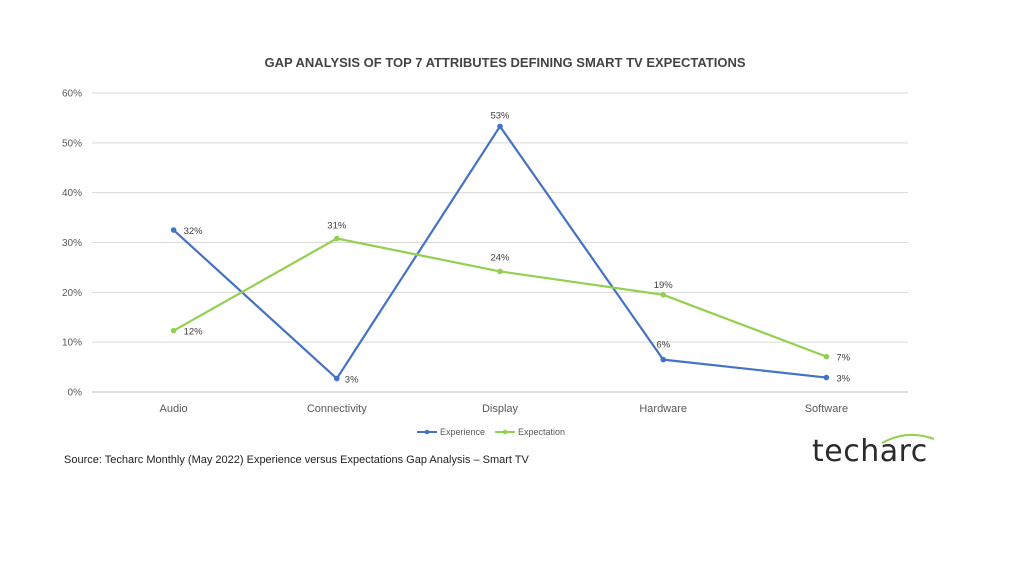 The height and width of the screenshot is (576, 1024). What do you see at coordinates (664, 285) in the screenshot?
I see `data-label: 19%` at bounding box center [664, 285].